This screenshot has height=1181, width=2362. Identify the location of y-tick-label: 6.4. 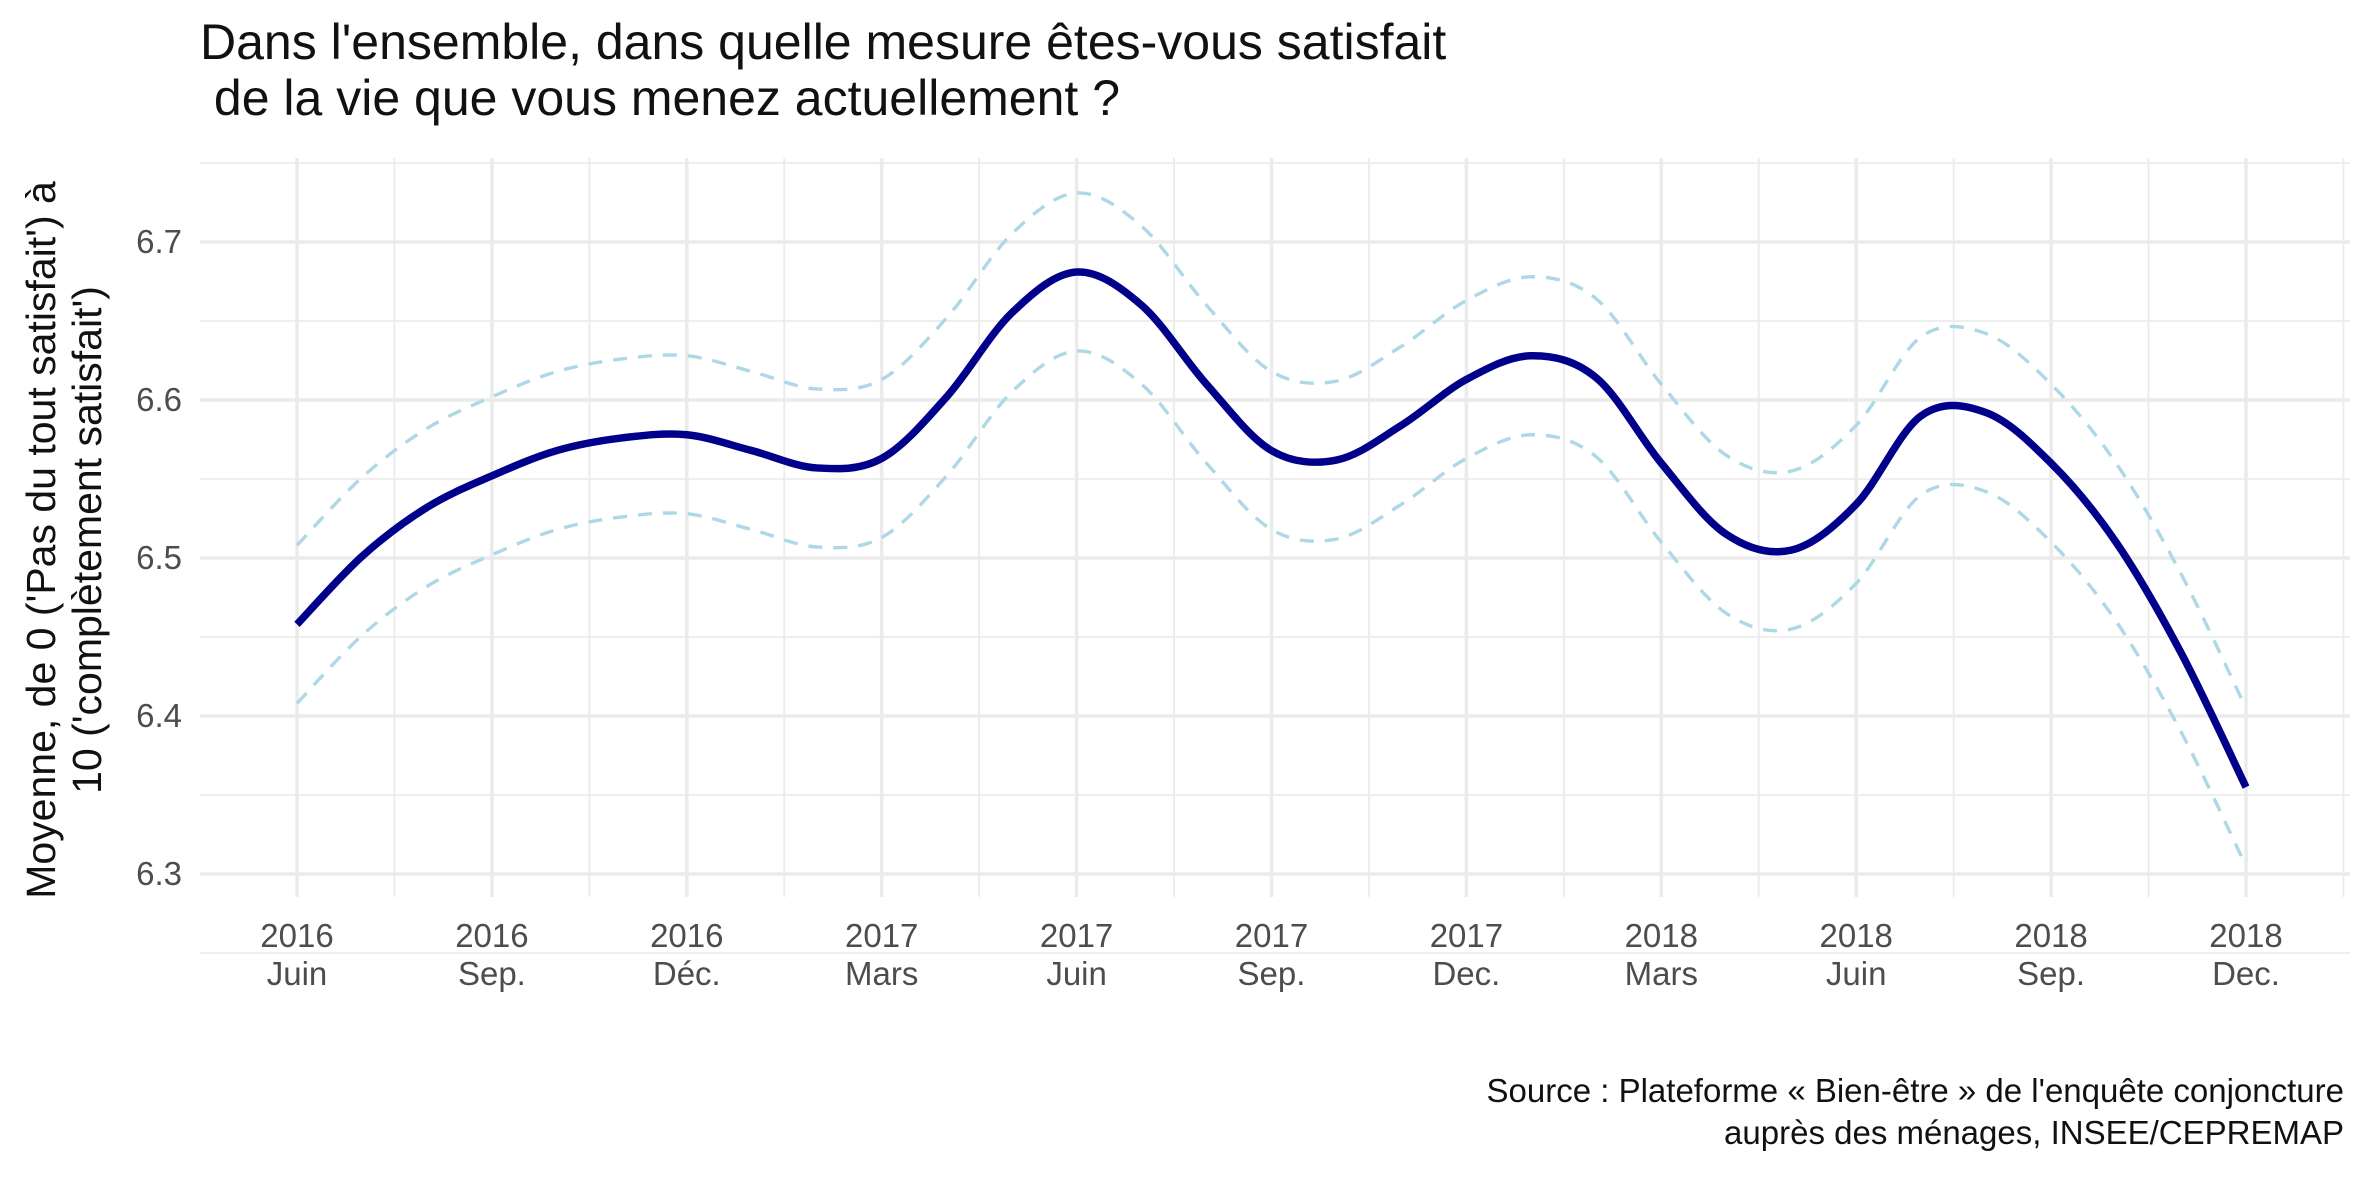
(159, 715).